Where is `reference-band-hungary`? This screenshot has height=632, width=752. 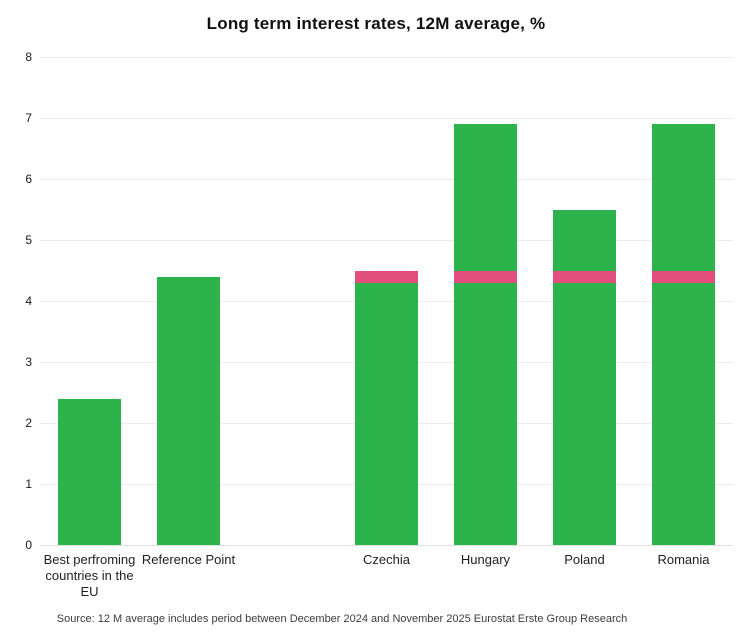 reference-band-hungary is located at coordinates (485, 276).